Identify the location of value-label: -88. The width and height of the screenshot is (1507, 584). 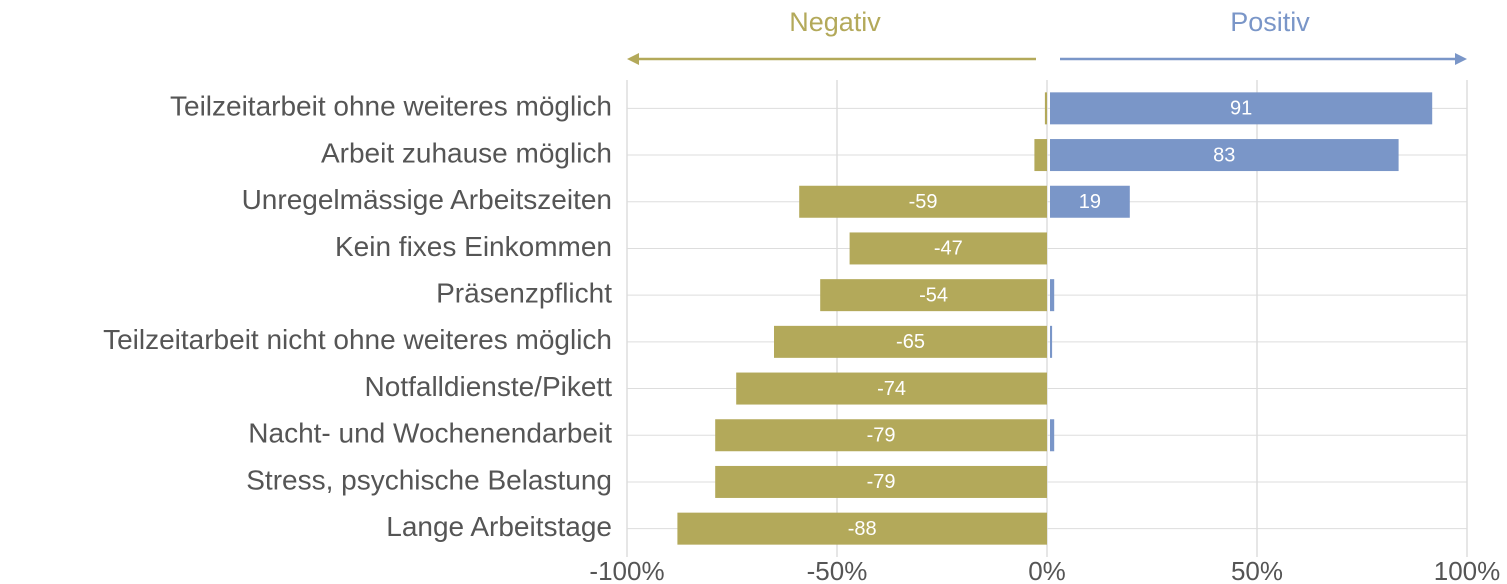
(862, 529).